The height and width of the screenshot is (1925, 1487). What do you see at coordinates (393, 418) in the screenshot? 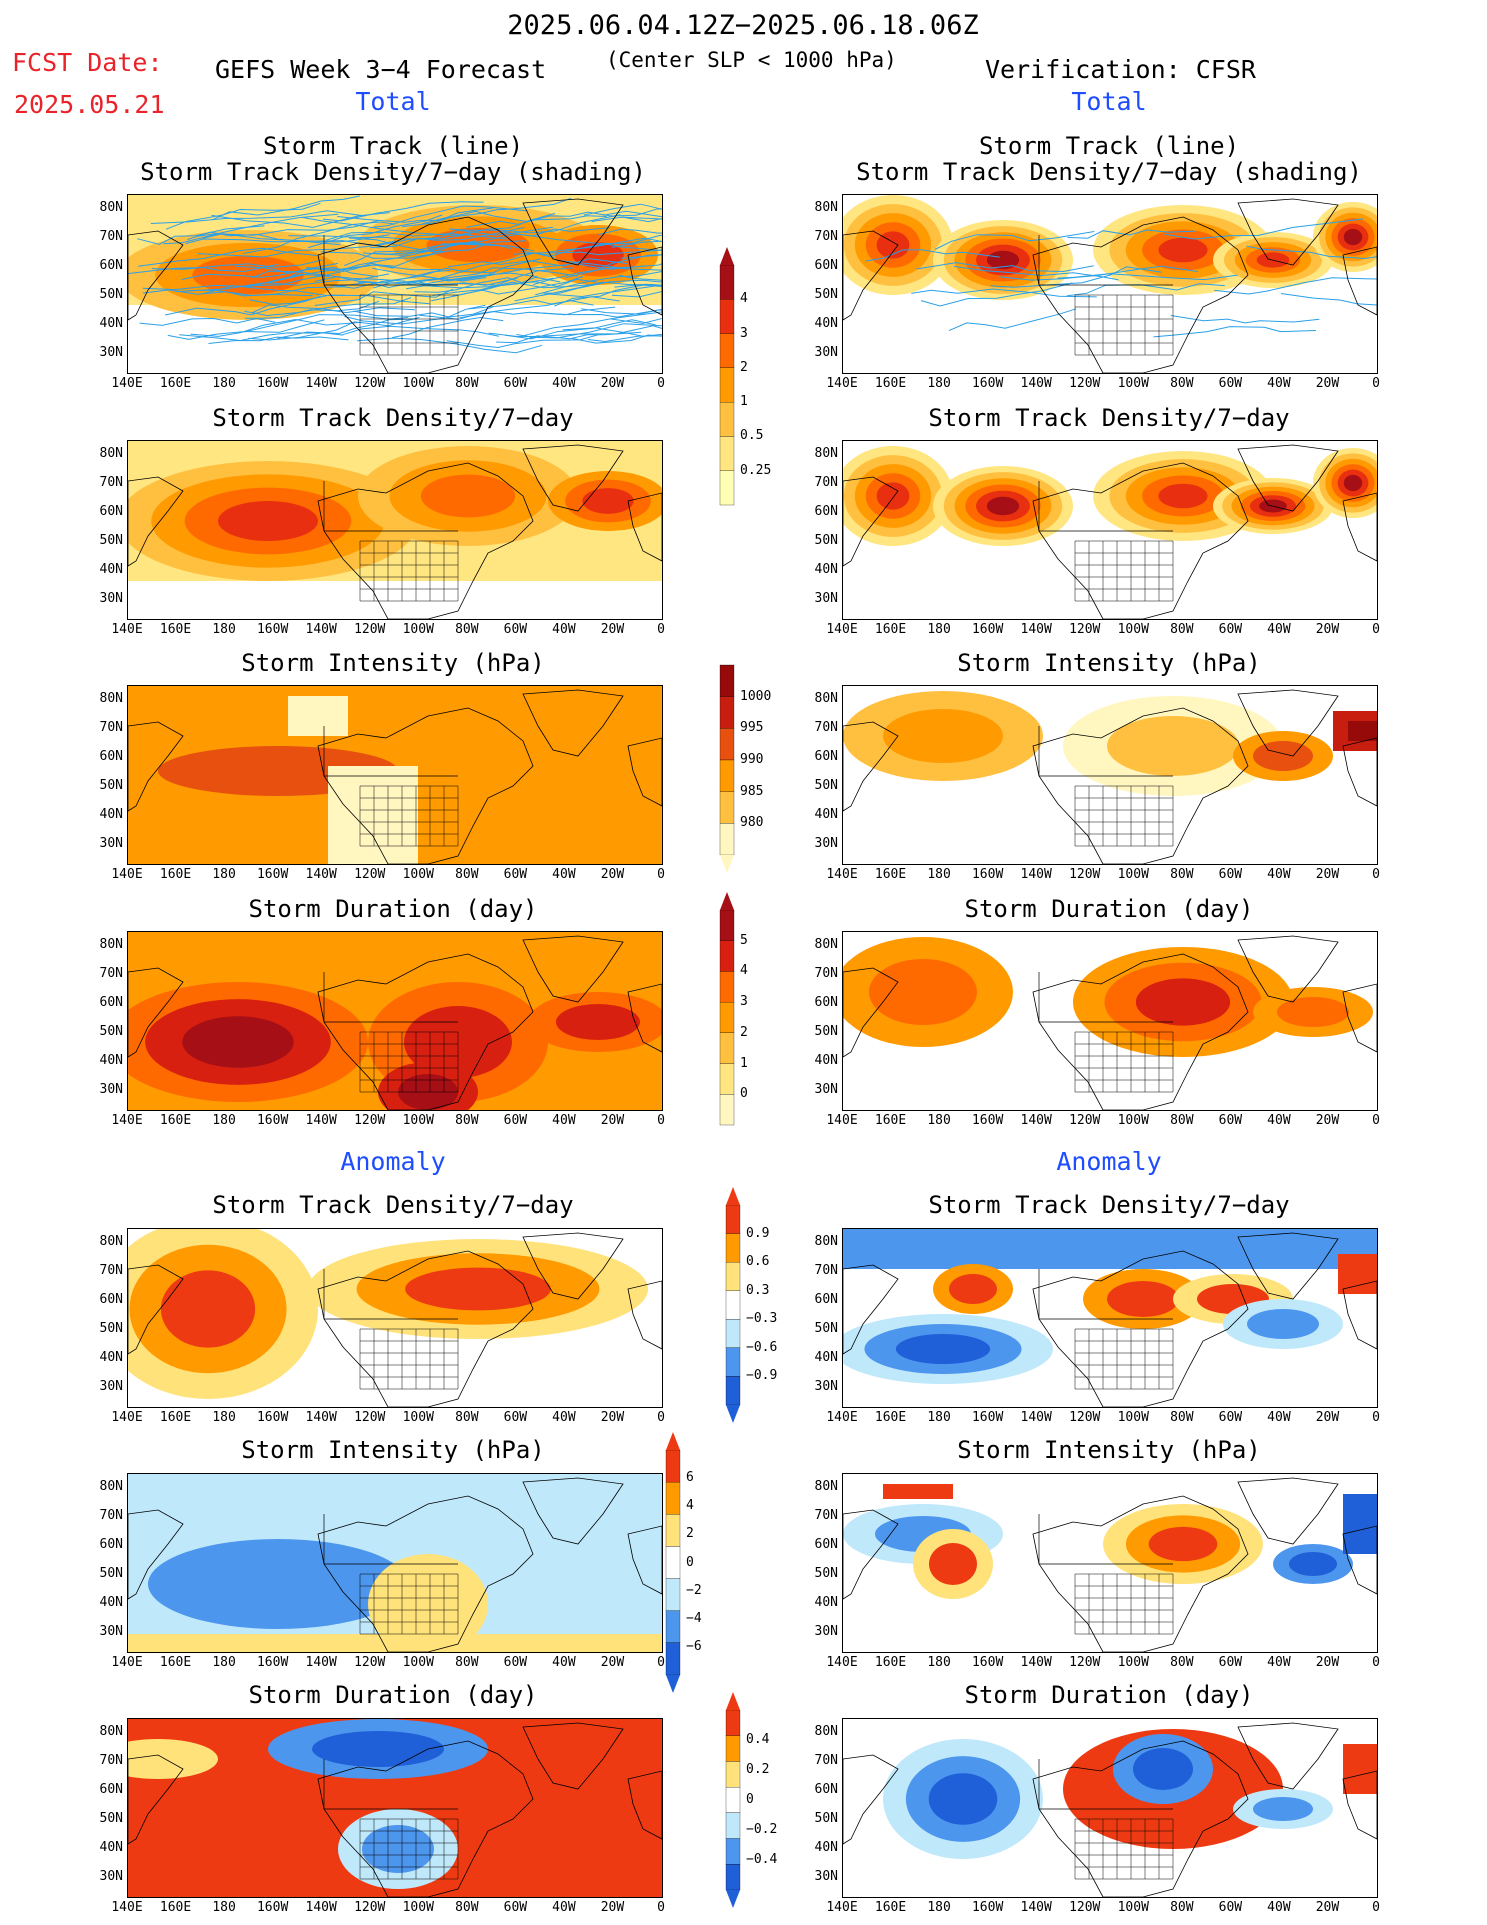
I see `title-l2: Storm Track Density/7−day` at bounding box center [393, 418].